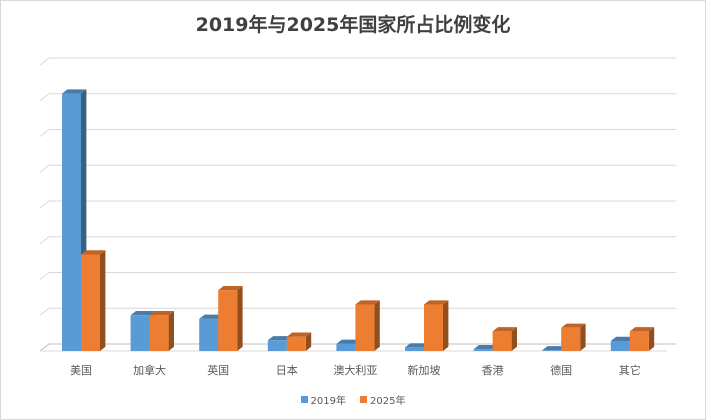 The width and height of the screenshot is (706, 420). I want to click on x-tick-label: 德国, so click(561, 370).